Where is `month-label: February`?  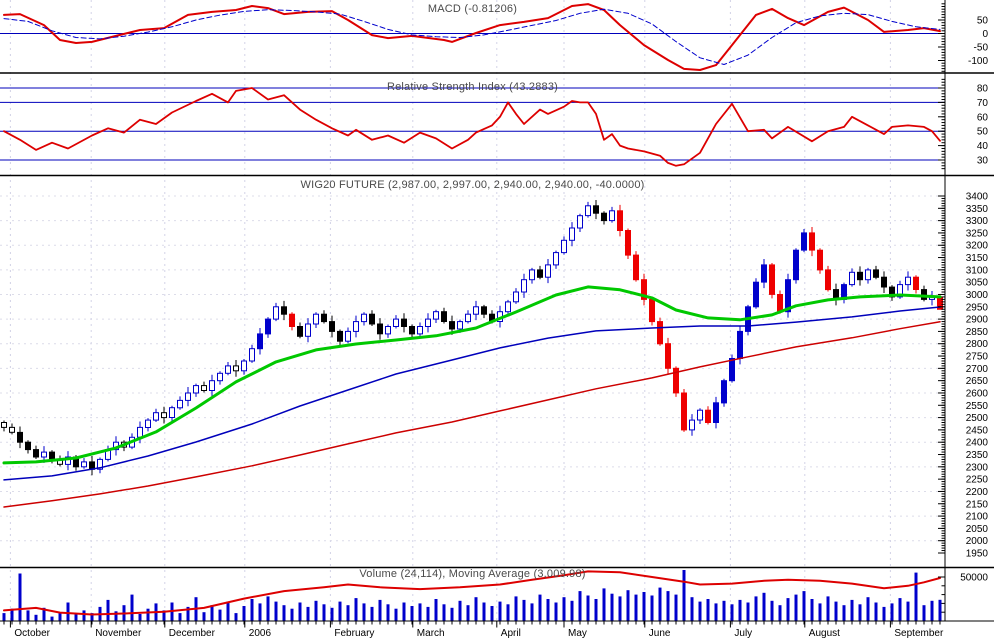
month-label: February is located at coordinates (354, 633).